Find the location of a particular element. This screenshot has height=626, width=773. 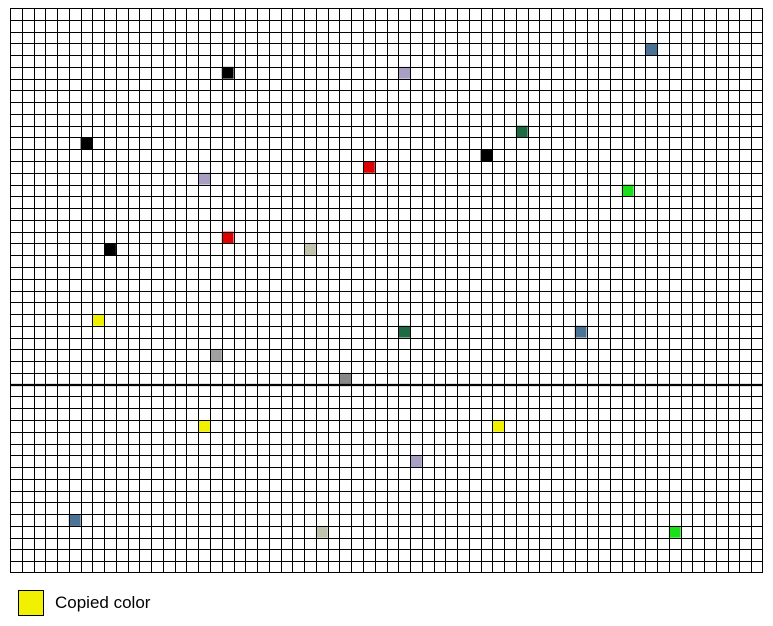

legend: Copied color is located at coordinates (84, 603).